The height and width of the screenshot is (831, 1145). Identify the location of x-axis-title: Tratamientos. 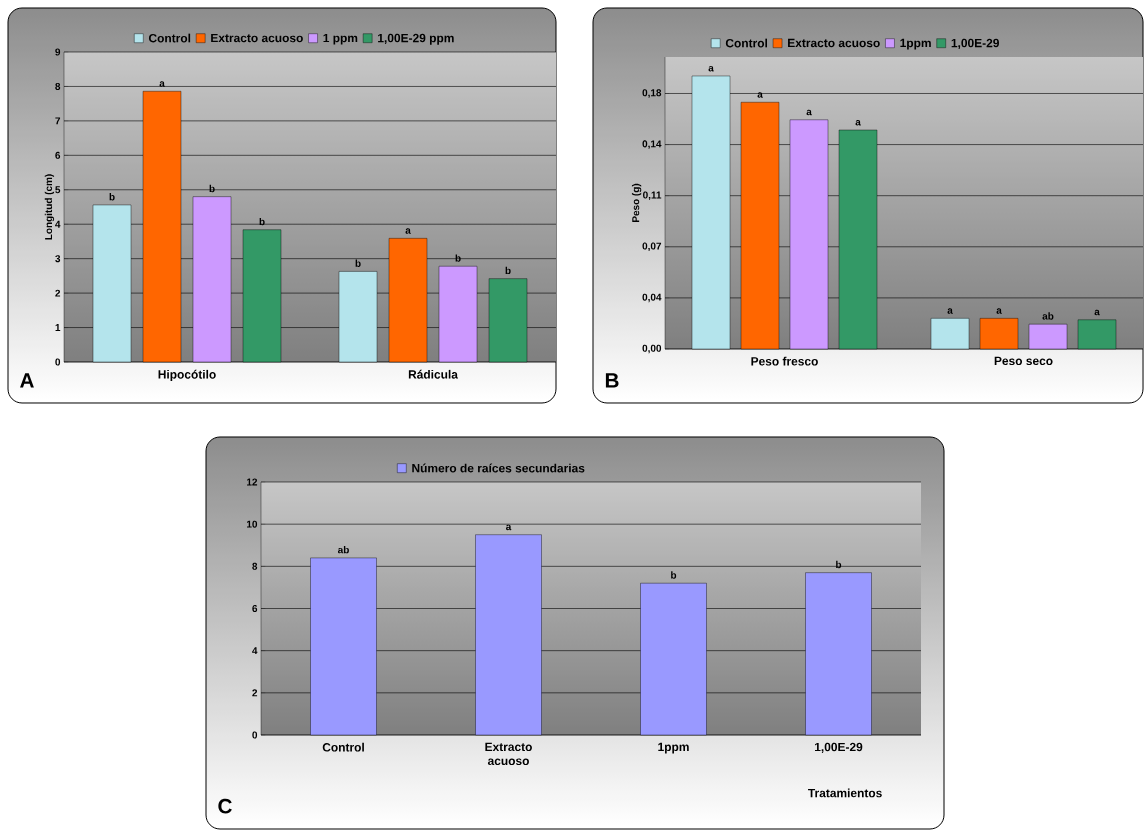
(845, 793).